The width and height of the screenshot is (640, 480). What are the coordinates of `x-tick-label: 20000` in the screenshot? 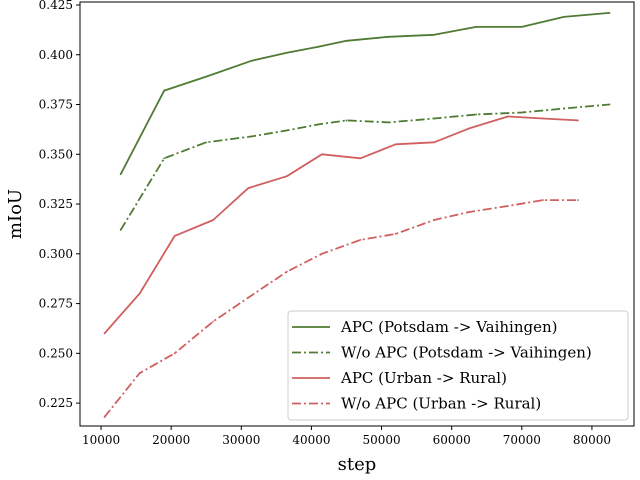 It's located at (171, 440).